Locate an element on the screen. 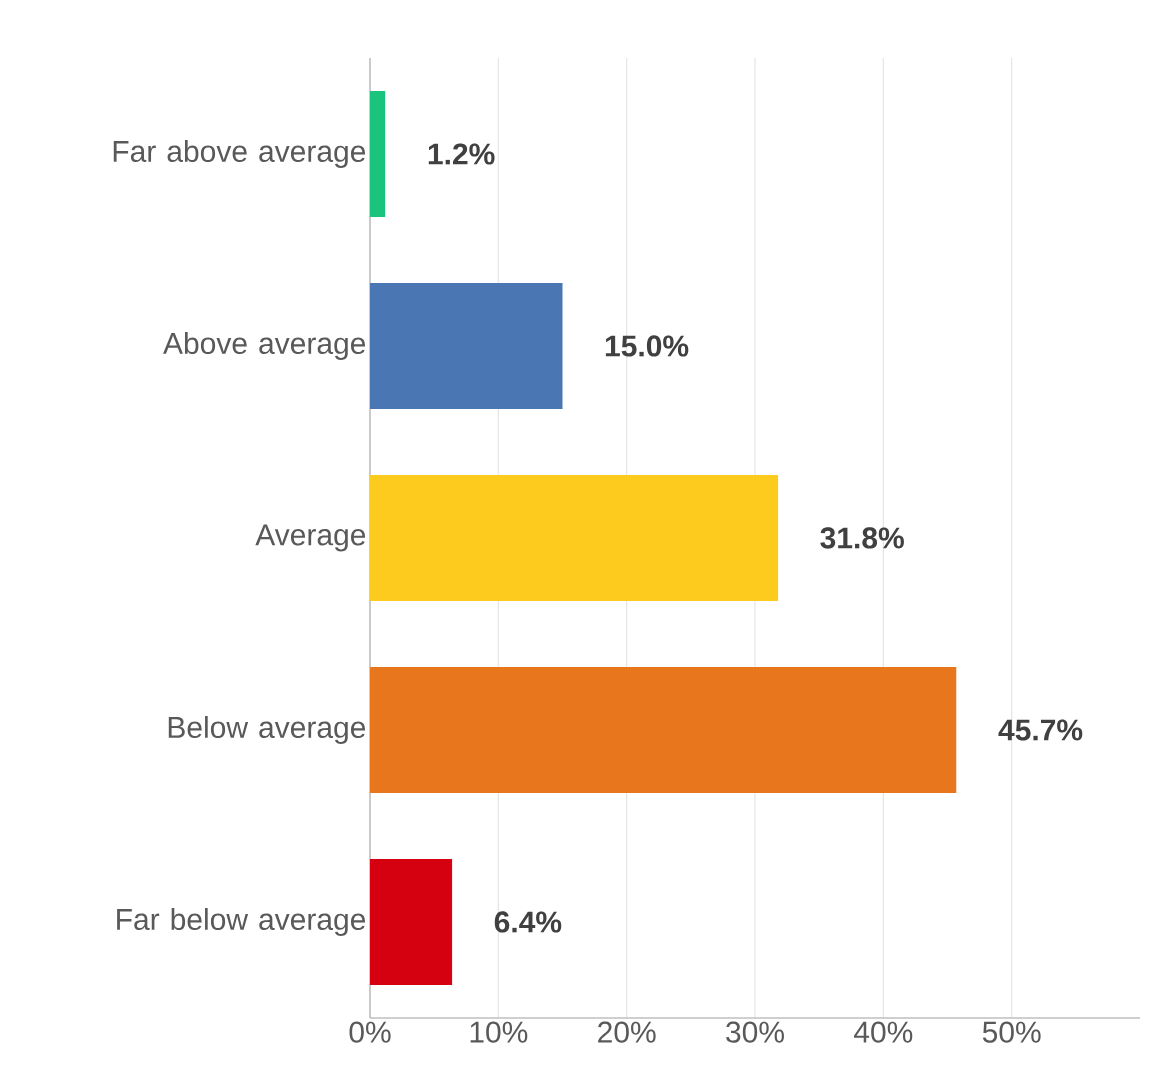 The image size is (1171, 1088). x-tick-label: 10% is located at coordinates (499, 1032).